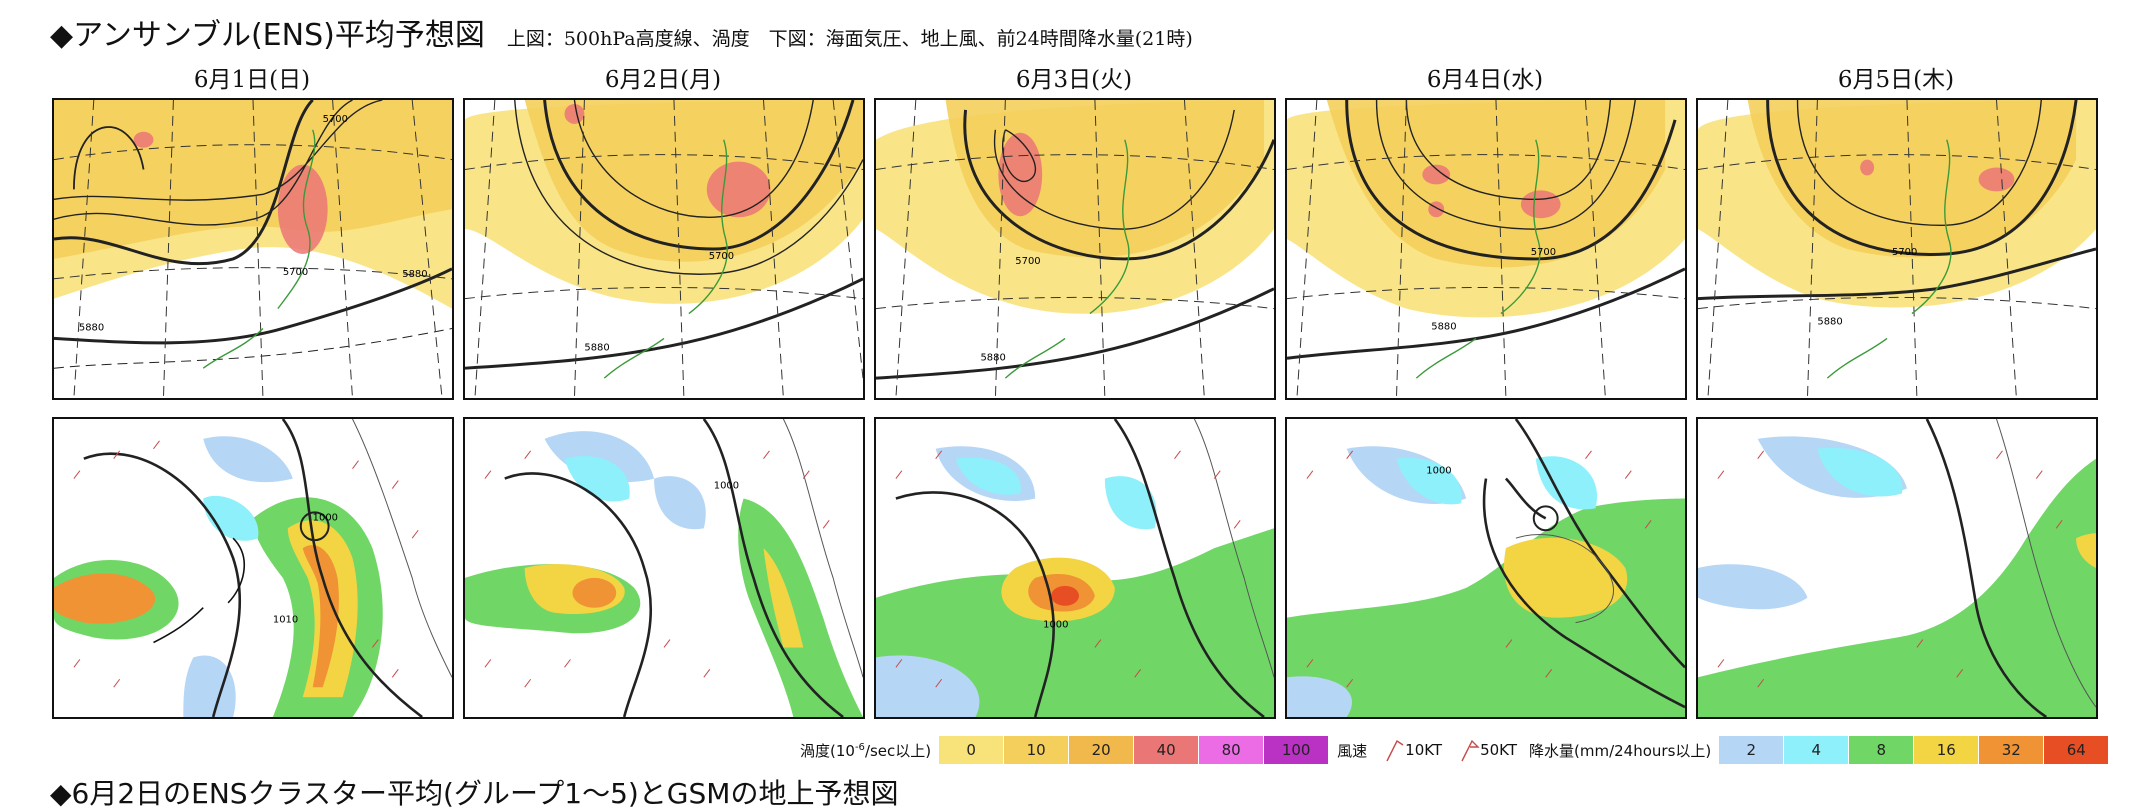  Describe the element at coordinates (1882, 750) in the screenshot. I see `precip-swatch-8: 8` at that location.